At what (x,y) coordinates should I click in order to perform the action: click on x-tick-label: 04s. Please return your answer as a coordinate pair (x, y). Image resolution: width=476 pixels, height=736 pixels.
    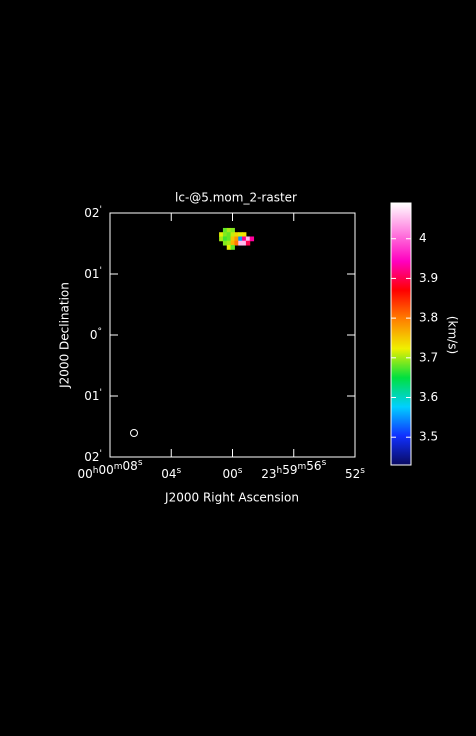
    Looking at the image, I should click on (171, 473).